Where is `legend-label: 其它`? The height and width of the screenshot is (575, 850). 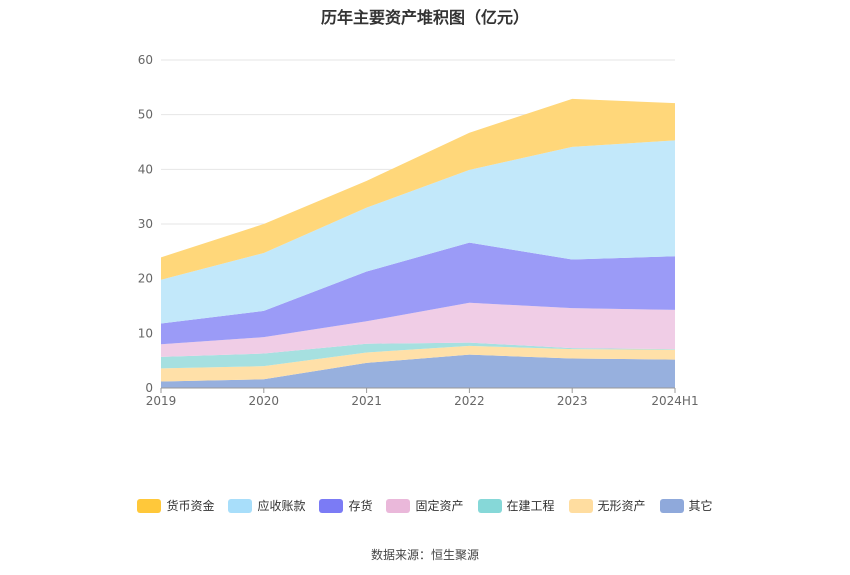 legend-label: 其它 is located at coordinates (700, 506).